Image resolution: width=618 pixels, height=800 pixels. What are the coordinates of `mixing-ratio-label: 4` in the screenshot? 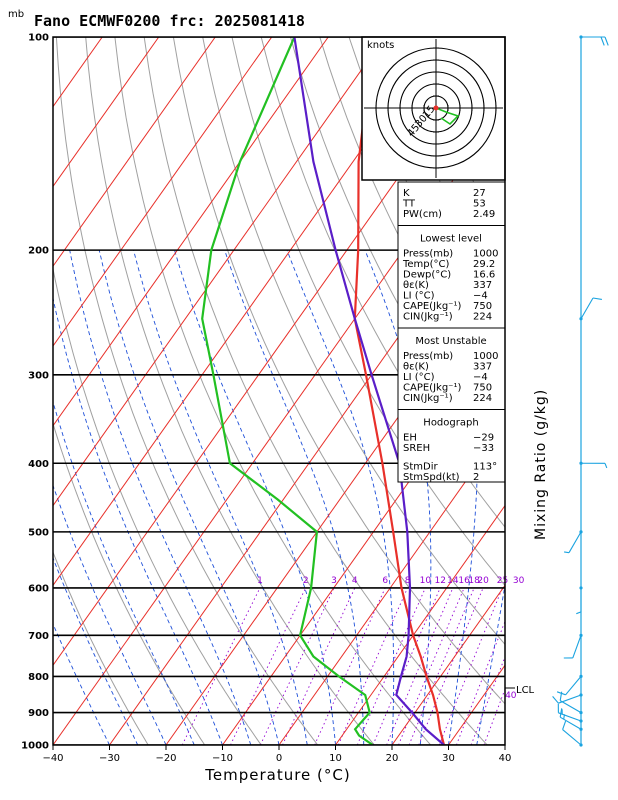 It's located at (355, 581).